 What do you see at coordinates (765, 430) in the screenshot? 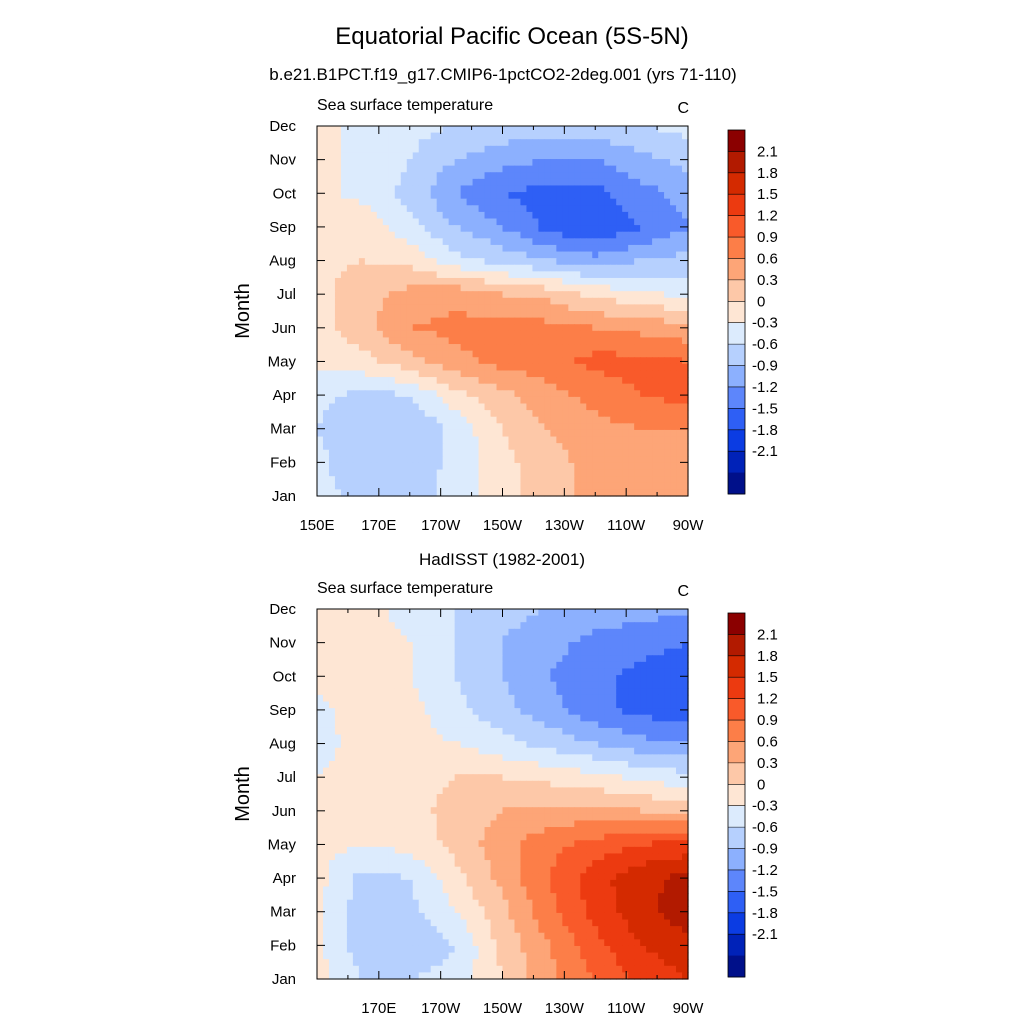
I see `colorbar-label: -1.8` at bounding box center [765, 430].